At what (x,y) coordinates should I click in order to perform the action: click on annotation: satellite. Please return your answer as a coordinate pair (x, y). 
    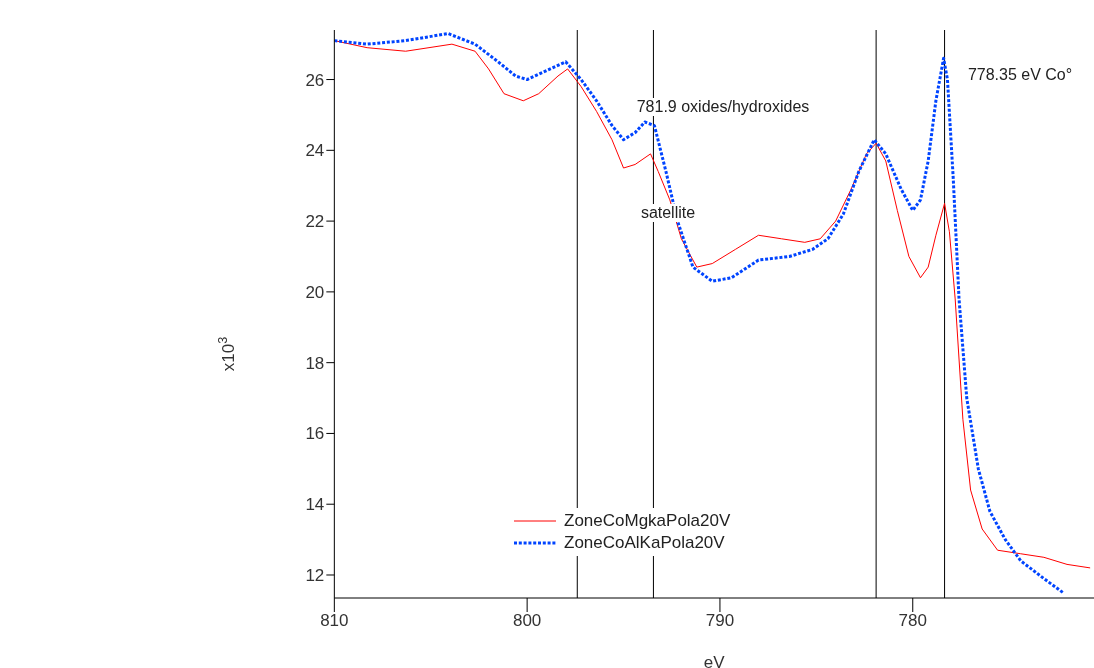
    Looking at the image, I should click on (668, 213).